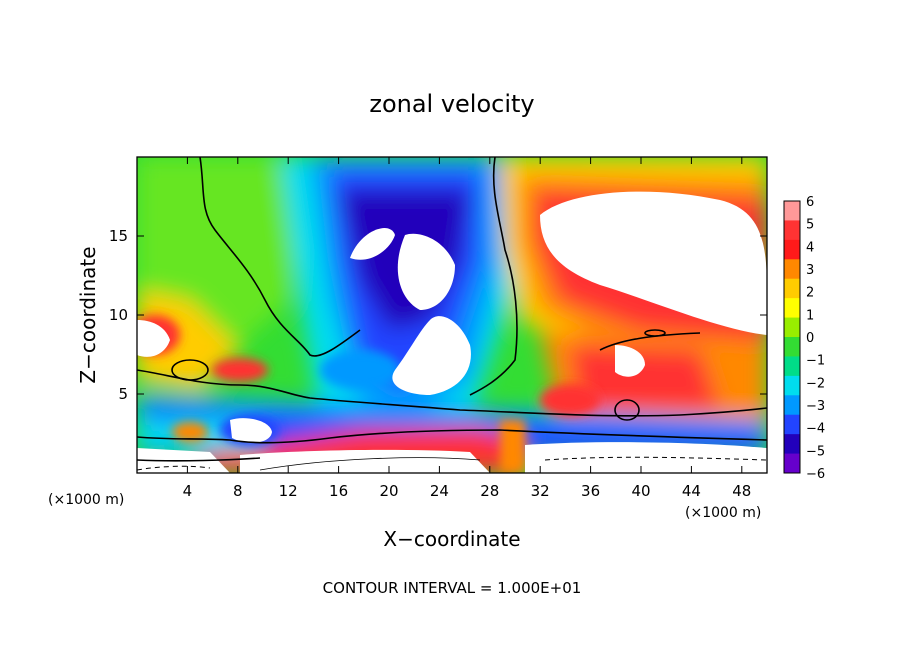 The image size is (904, 654). What do you see at coordinates (815, 406) in the screenshot?
I see `colorbar-label: −3` at bounding box center [815, 406].